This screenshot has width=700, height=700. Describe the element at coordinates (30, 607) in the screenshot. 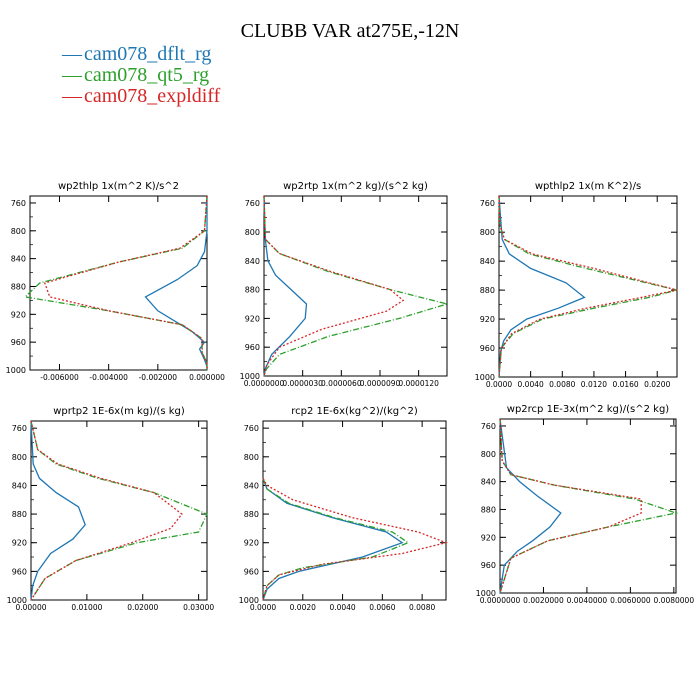

I see `x-tick-label: 0.00000` at that location.